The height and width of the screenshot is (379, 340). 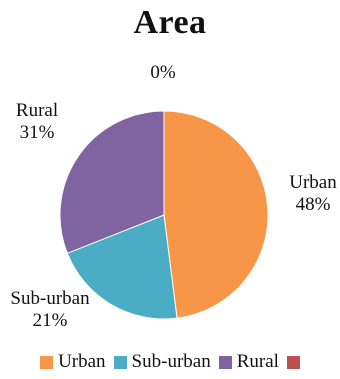 What do you see at coordinates (257, 361) in the screenshot?
I see `legend-label: Rural` at bounding box center [257, 361].